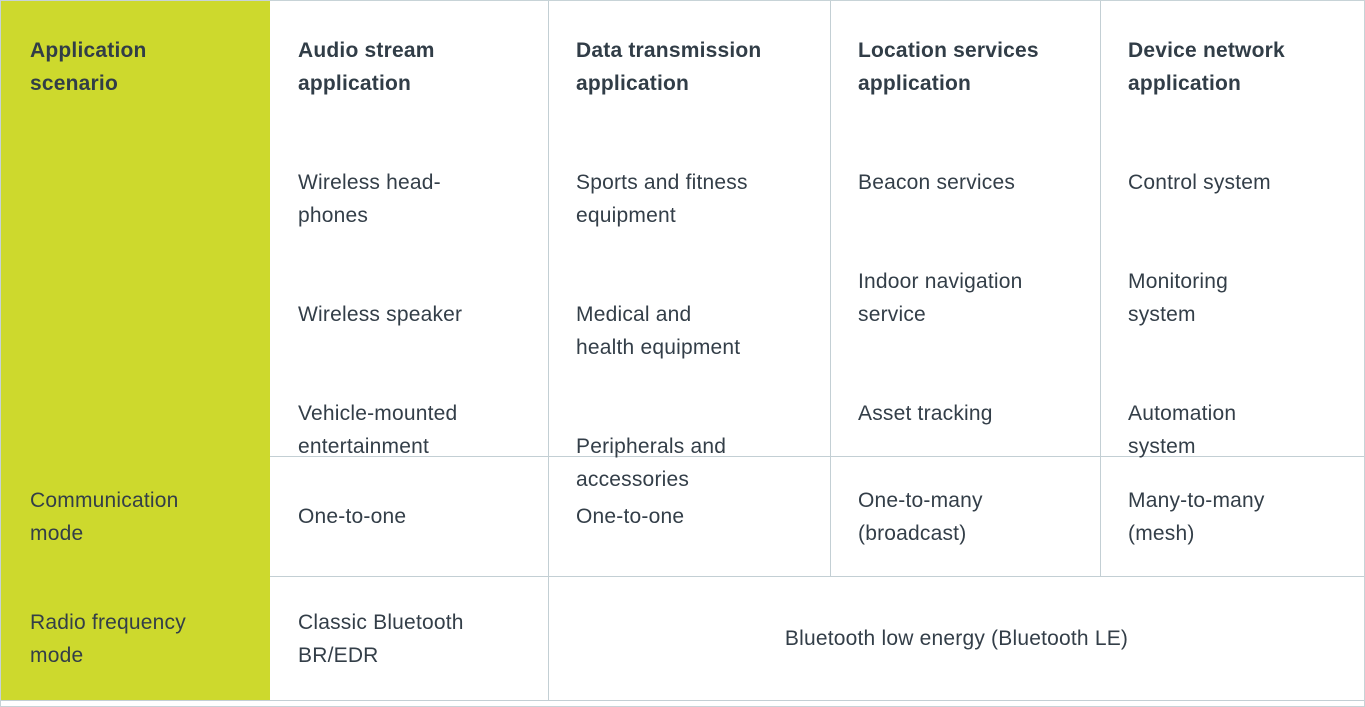 Image resolution: width=1365 pixels, height=707 pixels. What do you see at coordinates (956, 638) in the screenshot?
I see `radio-frequency-mode-shared: Bluetooth low energy (Bluetooth LE)` at bounding box center [956, 638].